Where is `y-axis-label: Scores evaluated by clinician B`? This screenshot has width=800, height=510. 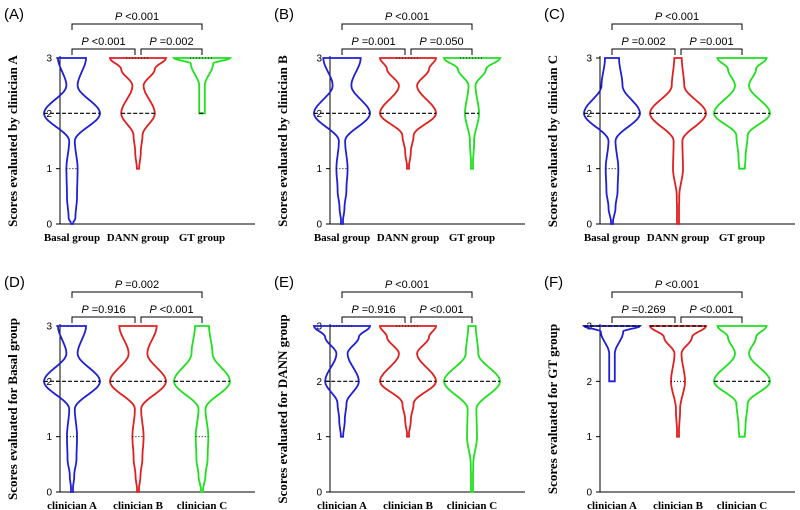 y-axis-label: Scores evaluated by clinician B is located at coordinates (282, 141).